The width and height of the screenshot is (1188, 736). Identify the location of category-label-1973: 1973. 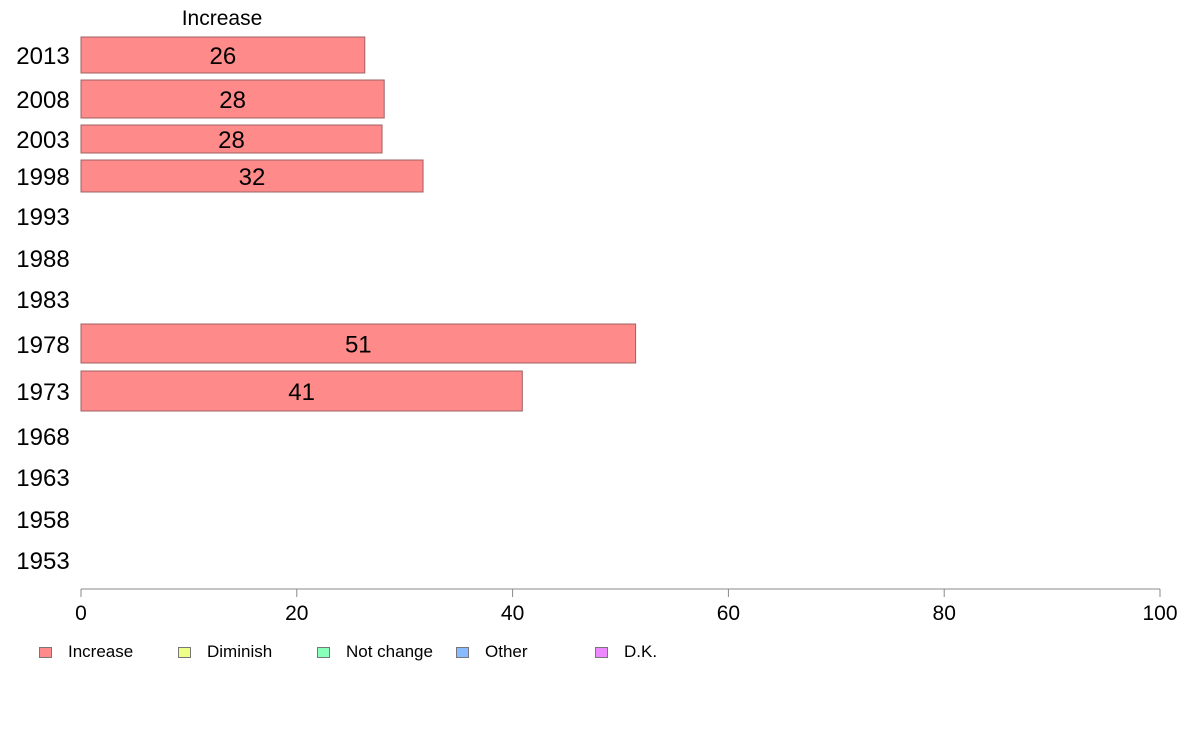
(42, 392).